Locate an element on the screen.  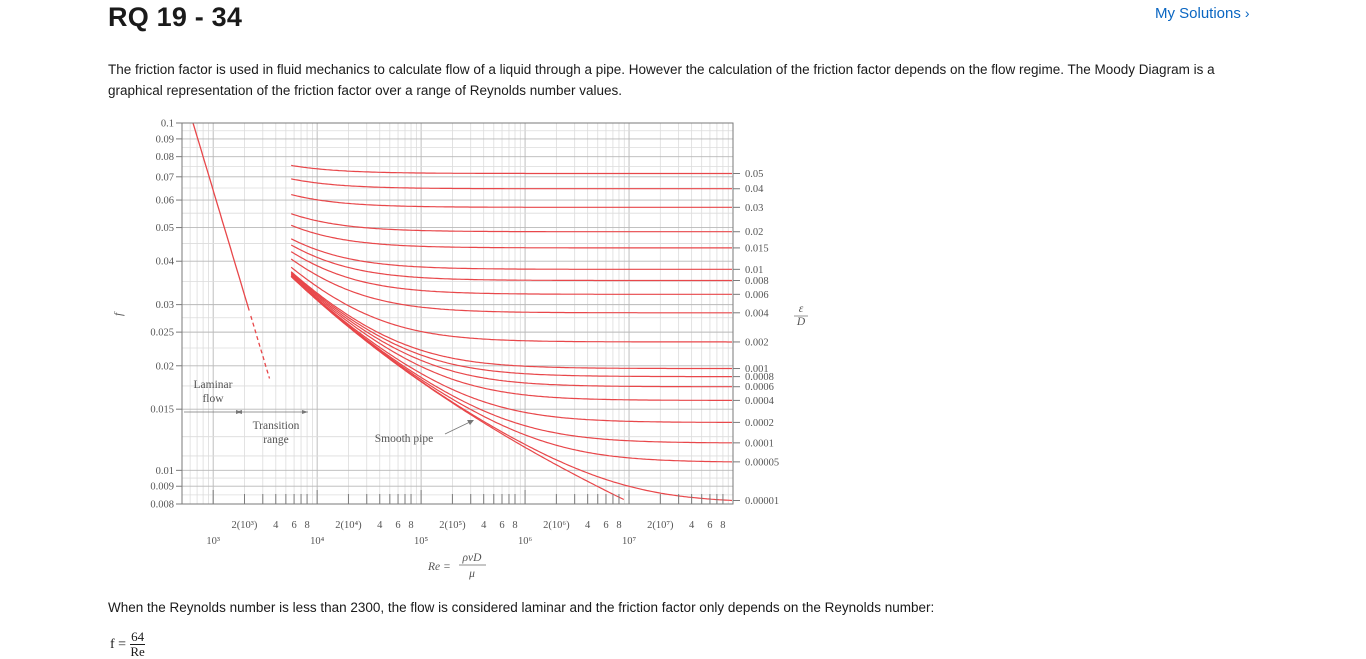
y-tick-label: 0.1 is located at coordinates (167, 124).